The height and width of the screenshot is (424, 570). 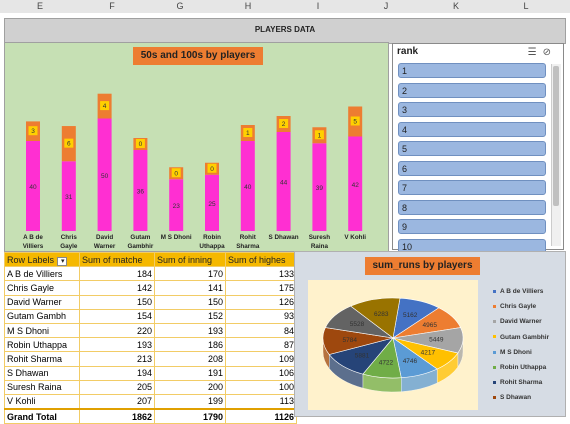 What do you see at coordinates (381, 314) in the screenshot?
I see `pie-data-label: 6283` at bounding box center [381, 314].